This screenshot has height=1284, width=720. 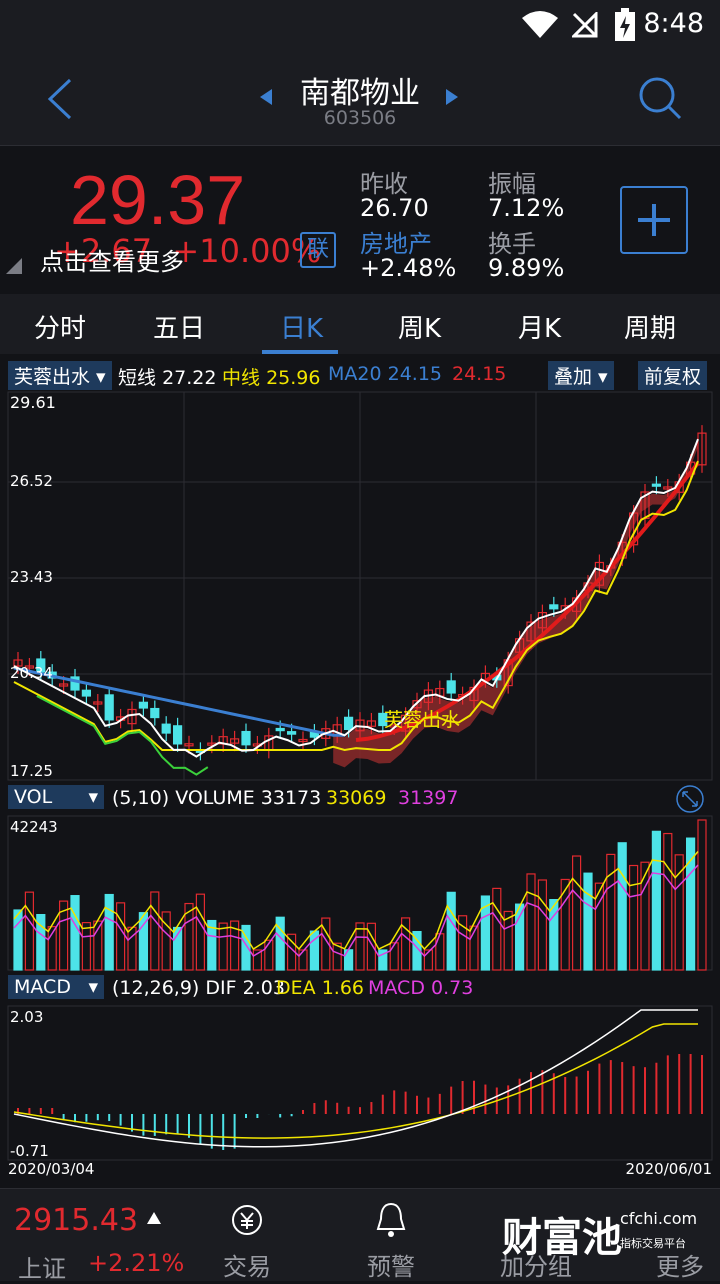 I want to click on bell-icon, so click(x=391, y=1219).